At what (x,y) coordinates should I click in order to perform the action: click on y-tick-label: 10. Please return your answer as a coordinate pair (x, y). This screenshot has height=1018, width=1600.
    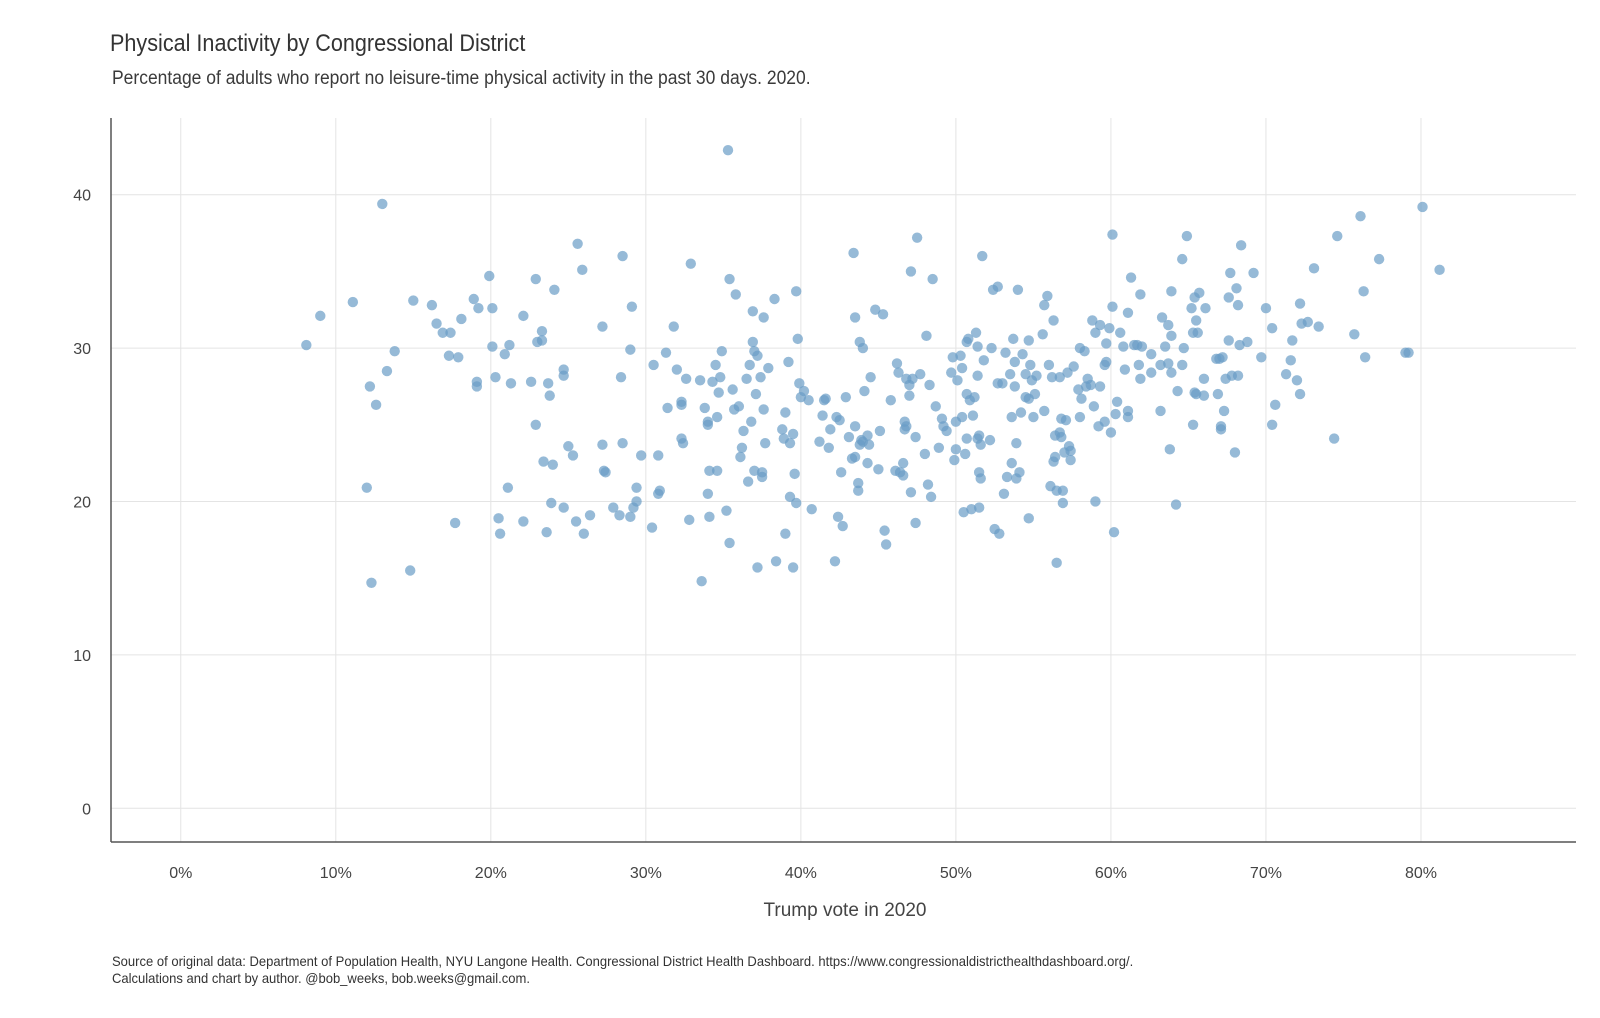
    Looking at the image, I should click on (82, 656).